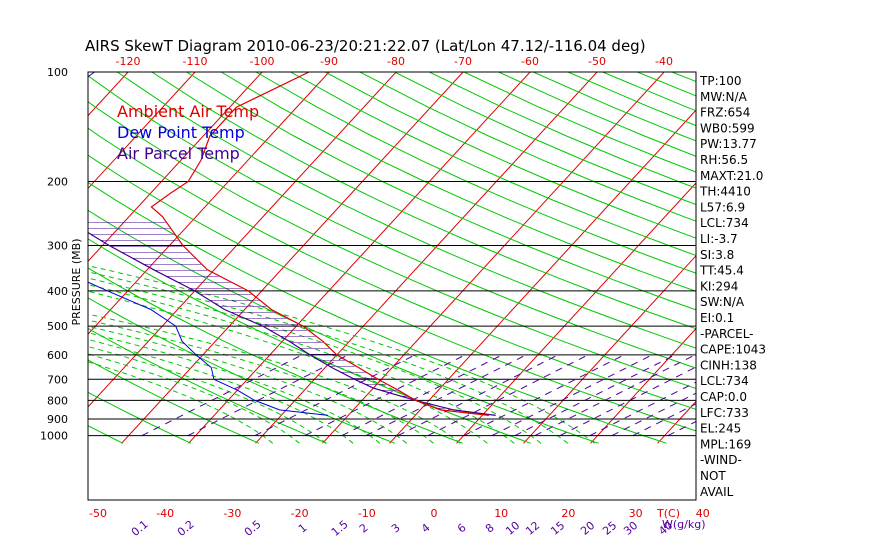  I want to click on stability-index-item: MW:N/A, so click(724, 97).